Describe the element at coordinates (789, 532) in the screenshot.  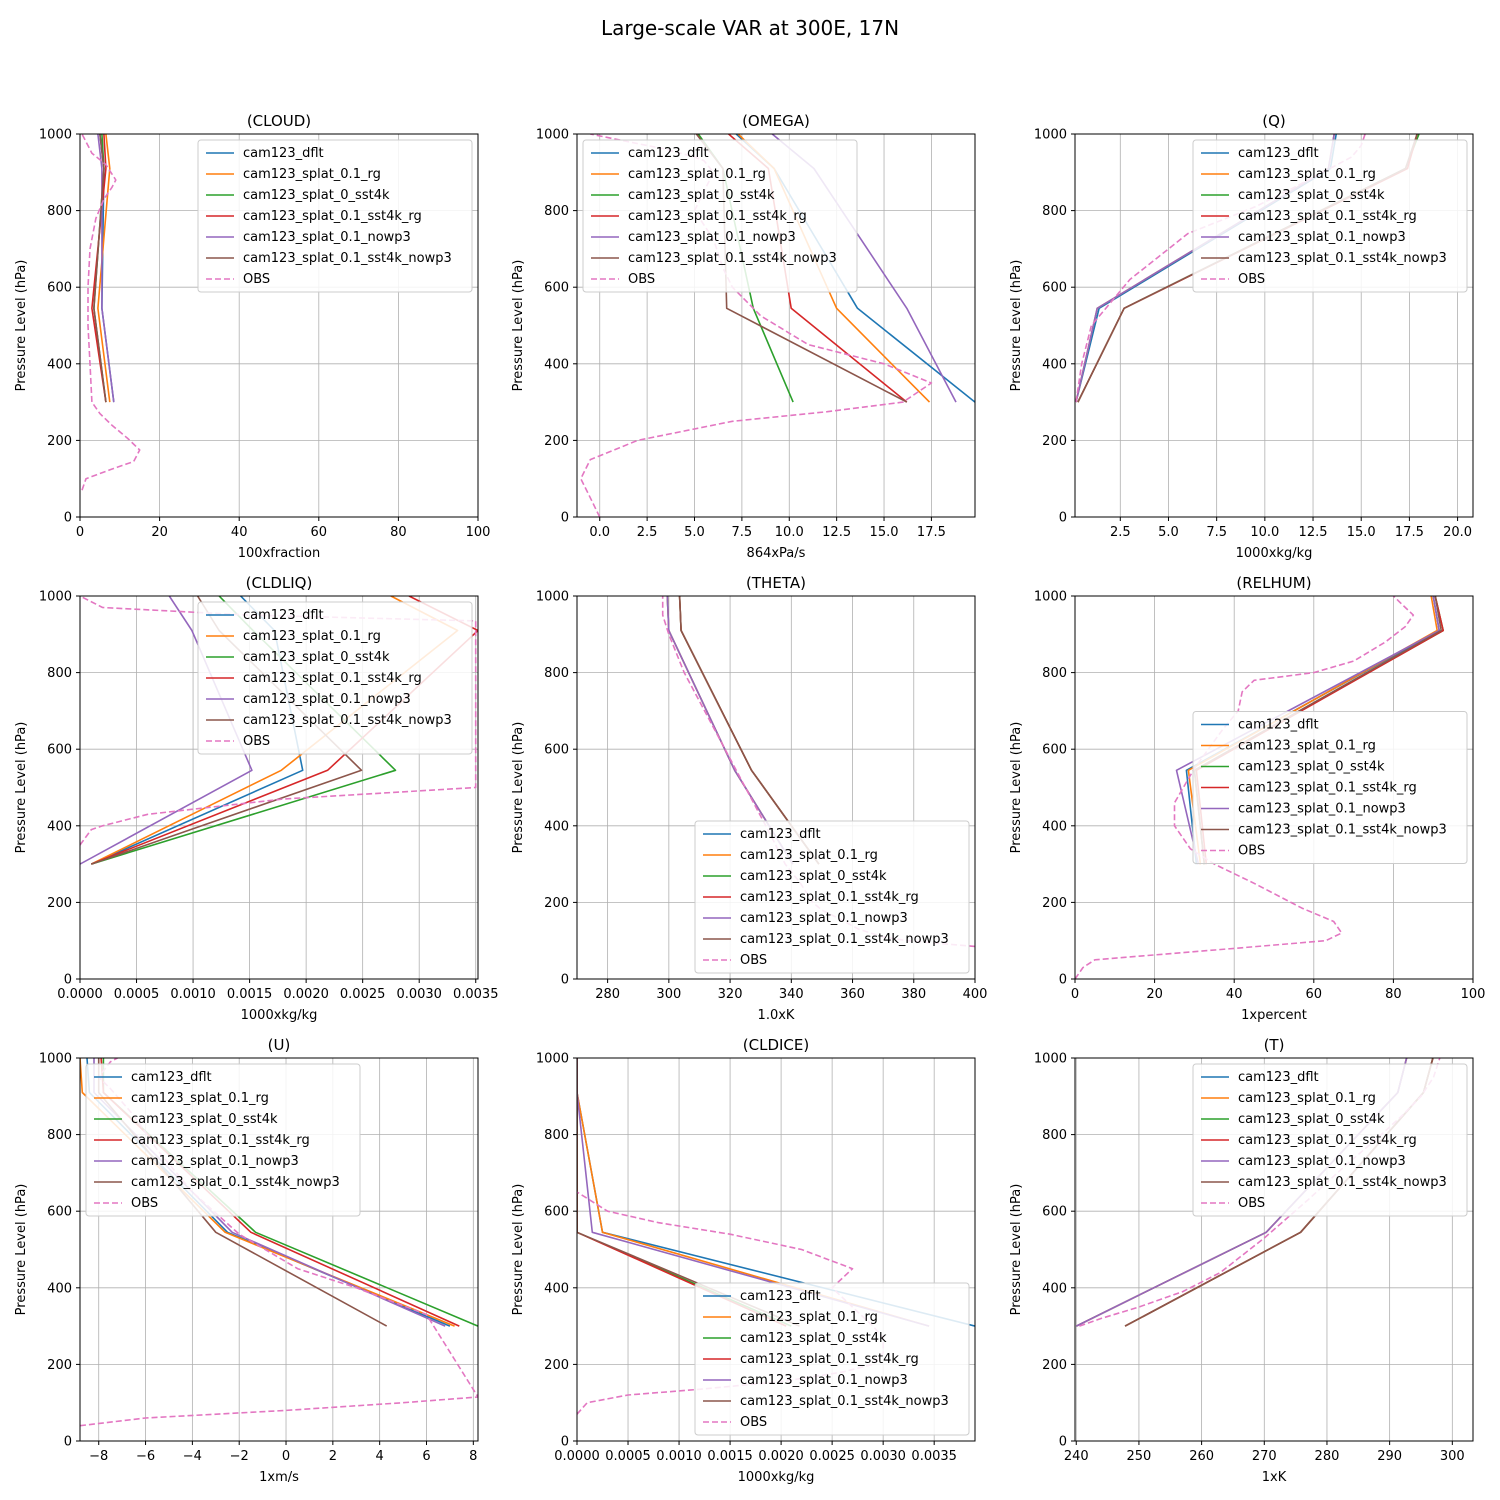
I see `x-tick-label: 10.0` at that location.